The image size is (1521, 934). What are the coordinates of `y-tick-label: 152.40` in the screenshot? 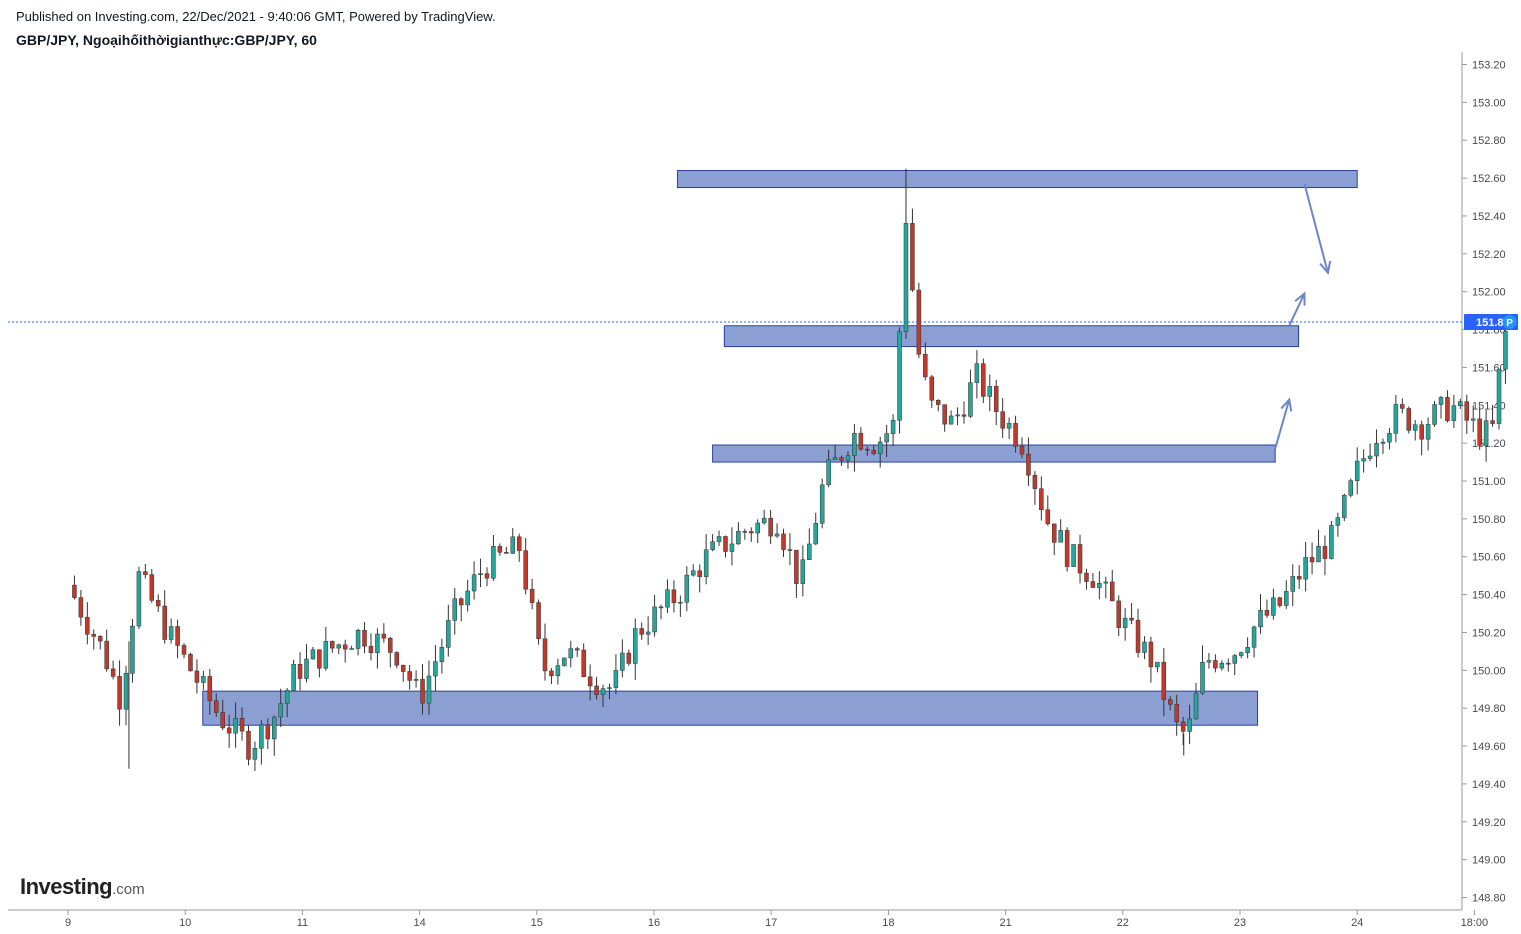 It's located at (1489, 217).